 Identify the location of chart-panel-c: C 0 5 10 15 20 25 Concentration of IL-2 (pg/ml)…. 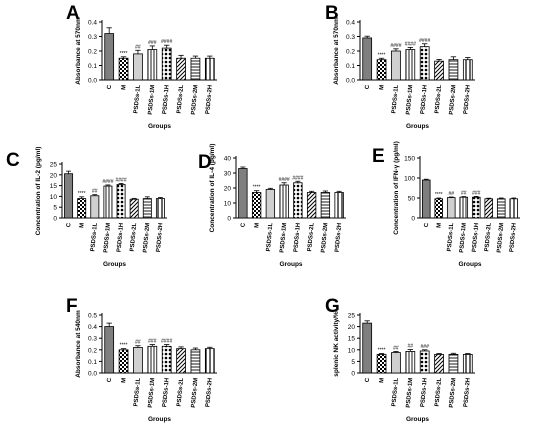
(86, 207).